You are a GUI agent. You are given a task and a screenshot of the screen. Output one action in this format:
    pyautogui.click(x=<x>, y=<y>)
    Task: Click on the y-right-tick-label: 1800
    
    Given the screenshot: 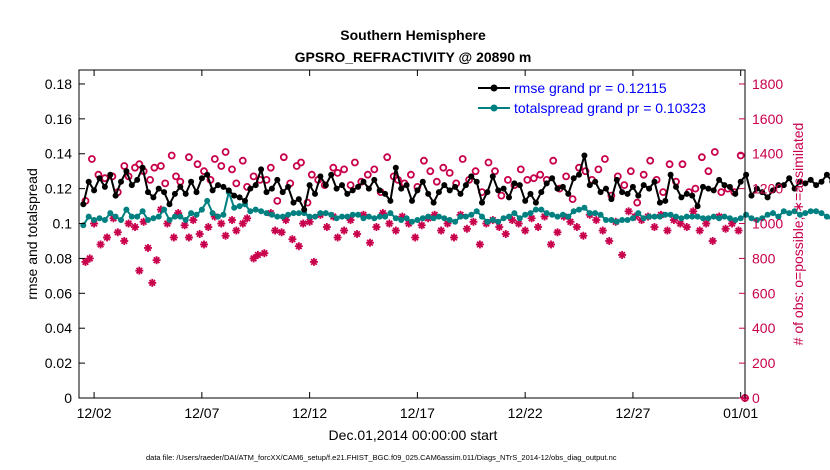 What is the action you would take?
    pyautogui.click(x=767, y=84)
    